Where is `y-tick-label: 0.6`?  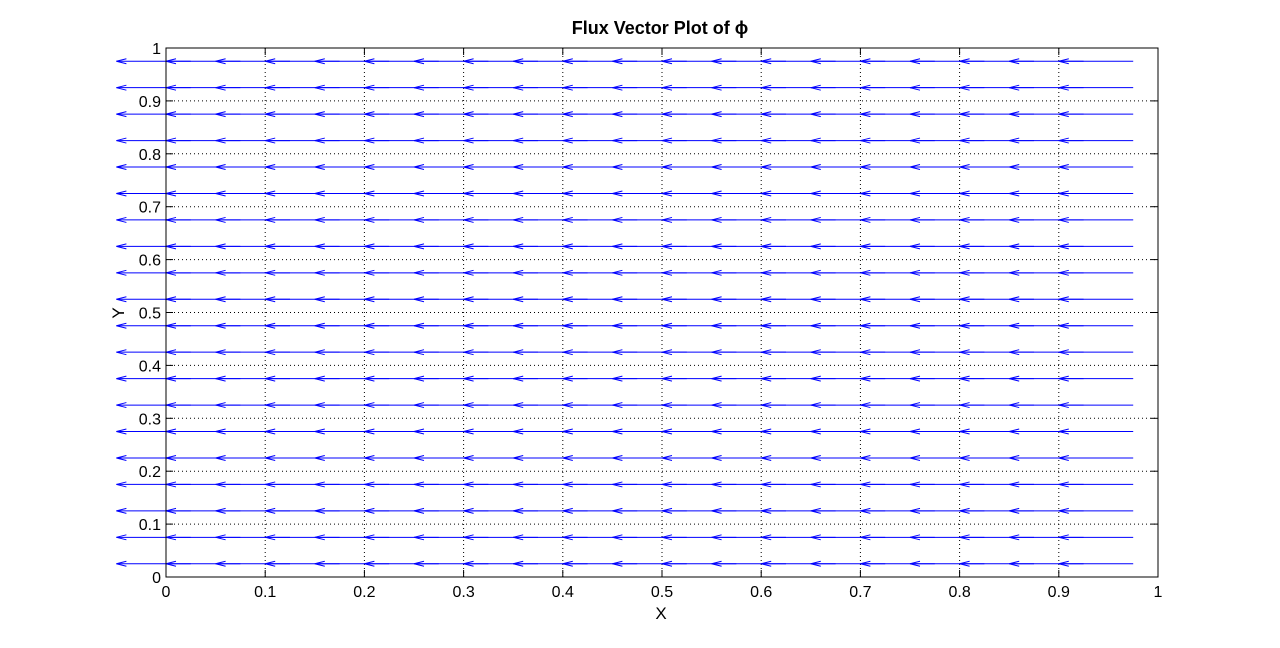
y-tick-label: 0.6 is located at coordinates (150, 261).